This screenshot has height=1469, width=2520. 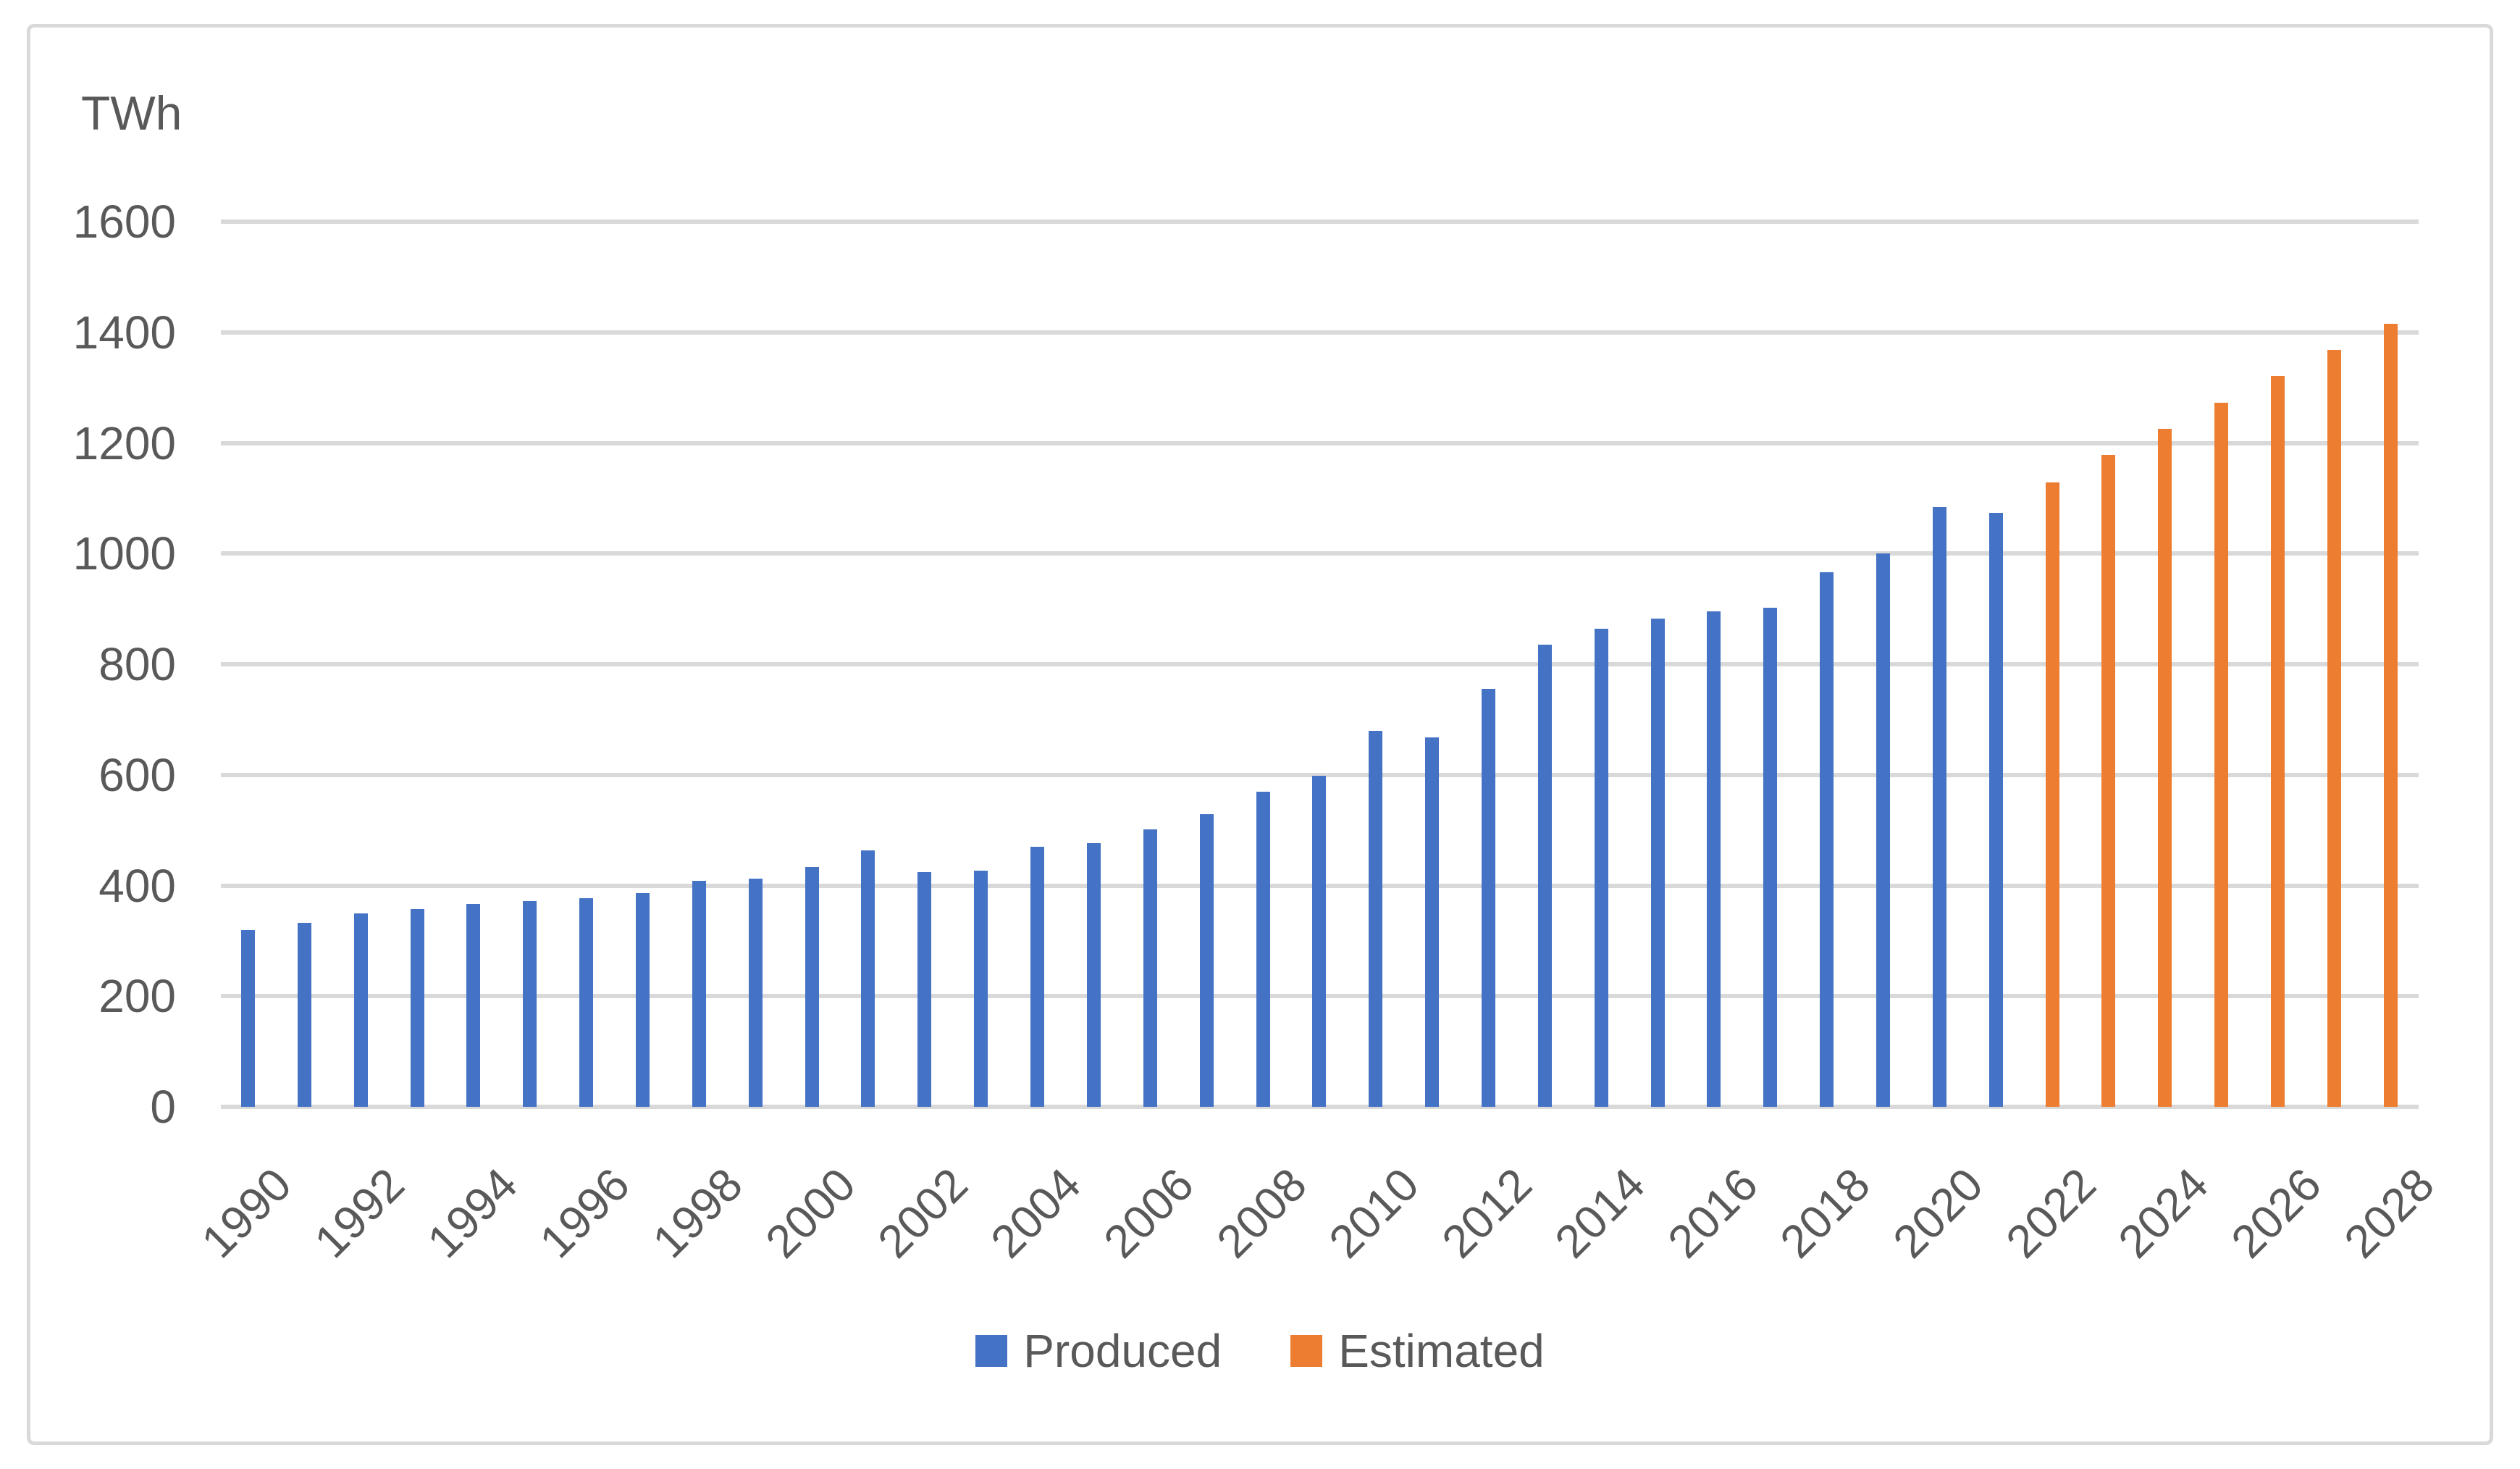 I want to click on y-axis-unit-label: TWh, so click(x=131, y=113).